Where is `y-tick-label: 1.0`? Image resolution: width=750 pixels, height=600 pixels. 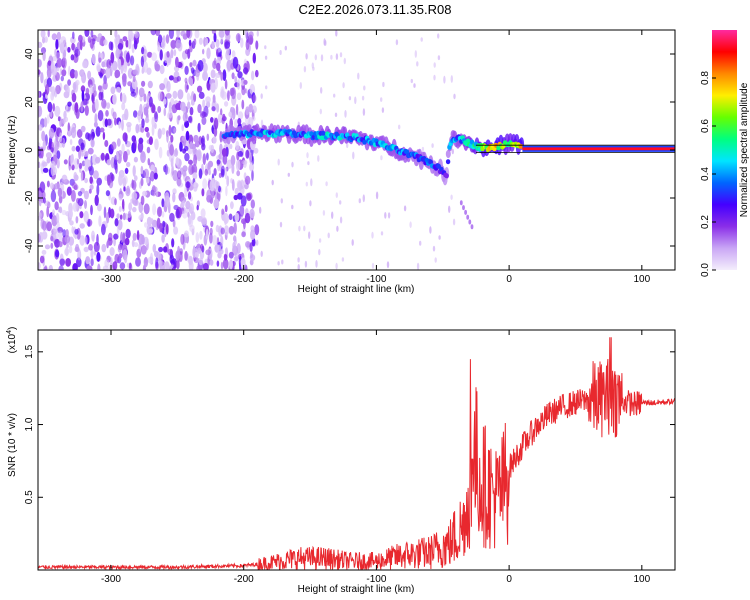
y-tick-label: 1.0 is located at coordinates (29, 424).